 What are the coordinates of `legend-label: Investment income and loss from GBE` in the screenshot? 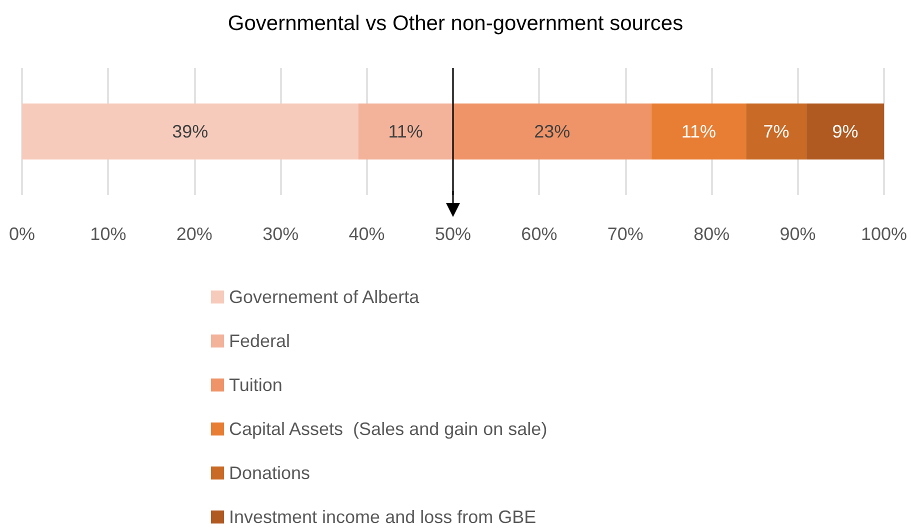 It's located at (382, 517).